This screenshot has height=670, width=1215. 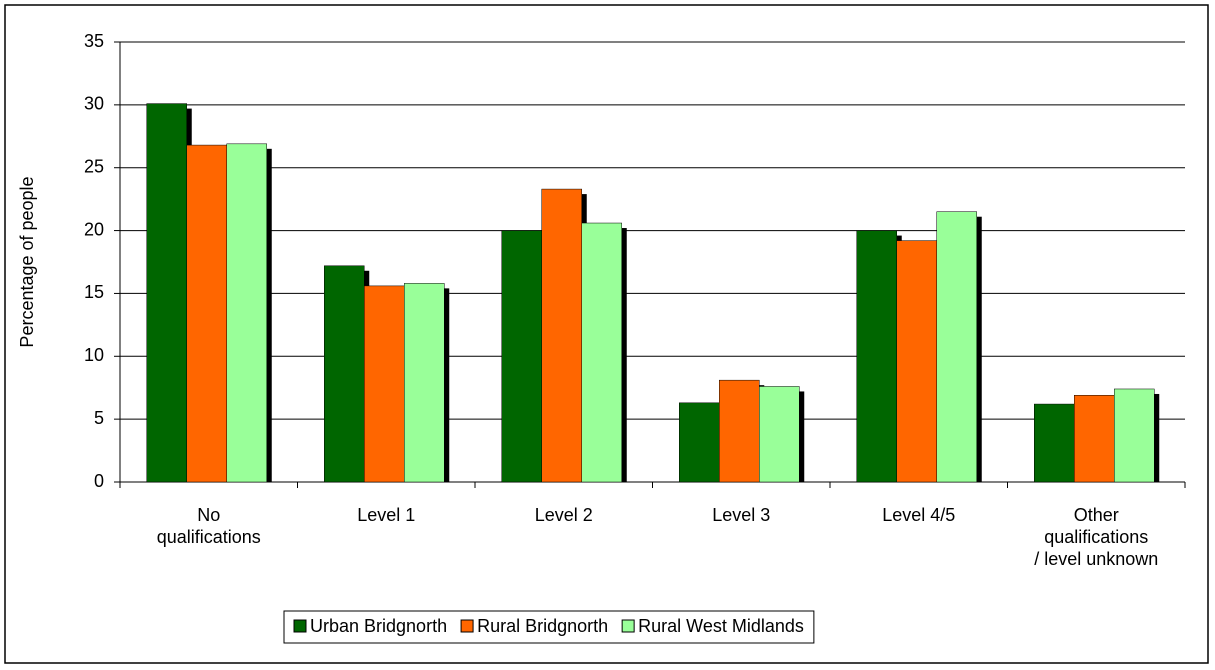 What do you see at coordinates (94, 104) in the screenshot?
I see `y-tick-label: 30` at bounding box center [94, 104].